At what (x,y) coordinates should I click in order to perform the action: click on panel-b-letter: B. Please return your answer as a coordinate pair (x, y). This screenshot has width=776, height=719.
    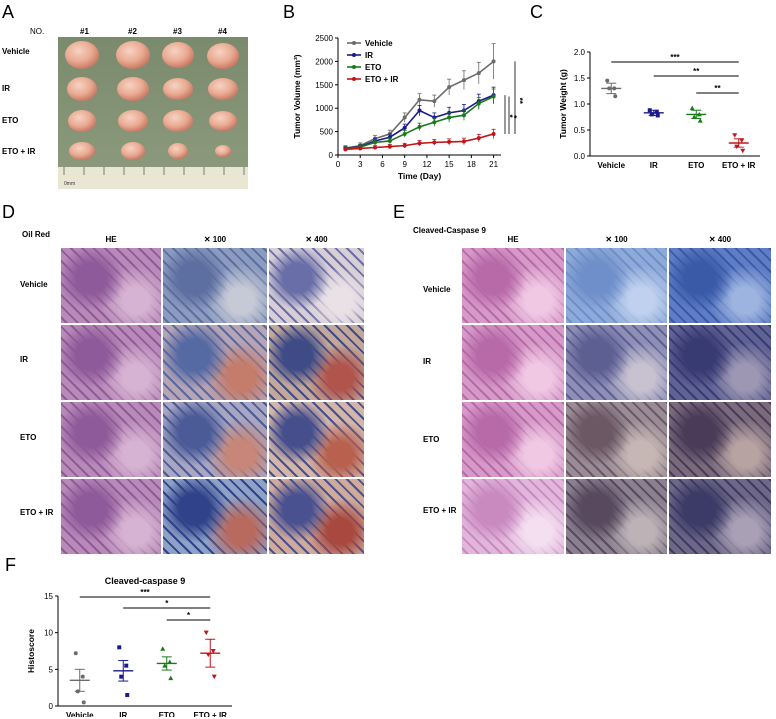
    Looking at the image, I should click on (289, 12).